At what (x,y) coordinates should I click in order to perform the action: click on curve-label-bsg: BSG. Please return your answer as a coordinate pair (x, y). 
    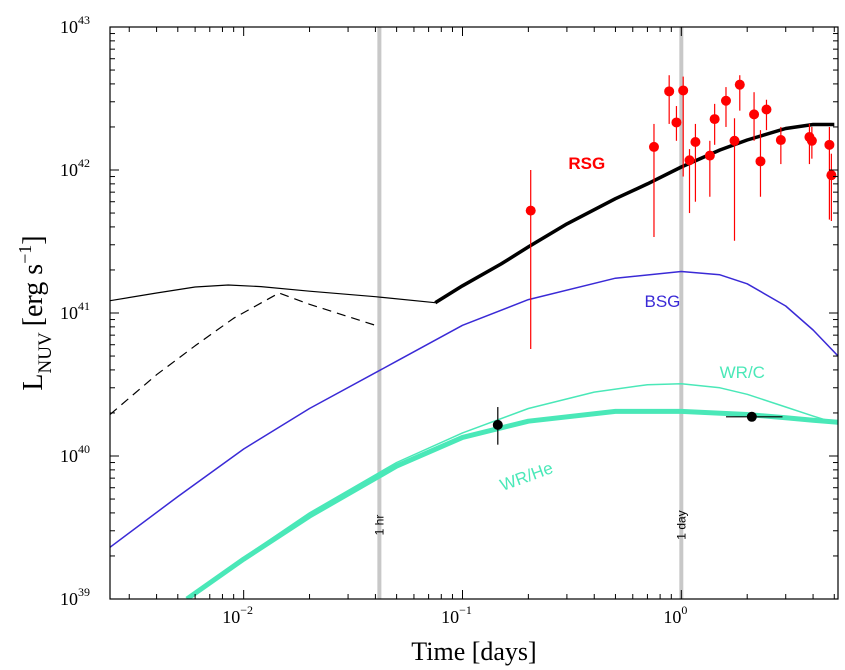
    Looking at the image, I should click on (663, 301).